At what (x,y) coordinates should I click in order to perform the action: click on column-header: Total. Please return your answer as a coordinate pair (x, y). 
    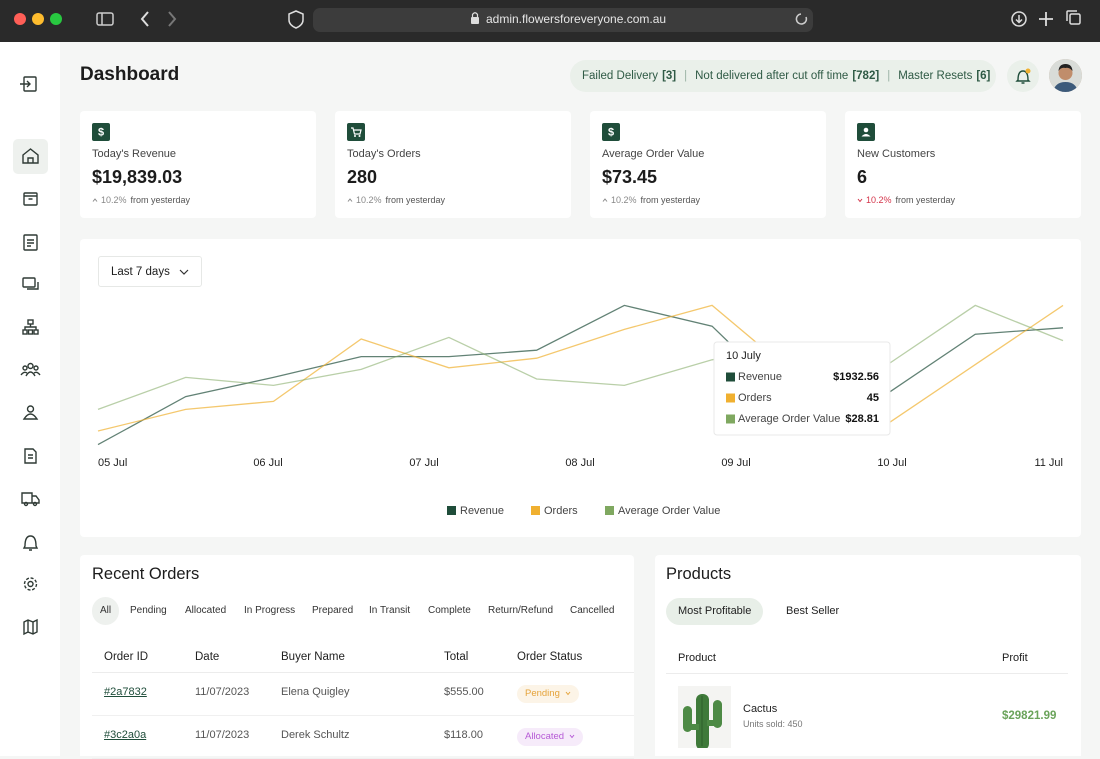
    Looking at the image, I should click on (456, 657).